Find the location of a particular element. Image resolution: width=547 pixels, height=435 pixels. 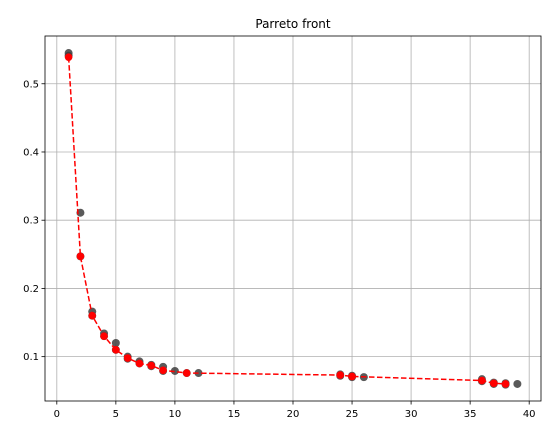

x-tick-label: 40 is located at coordinates (529, 414).